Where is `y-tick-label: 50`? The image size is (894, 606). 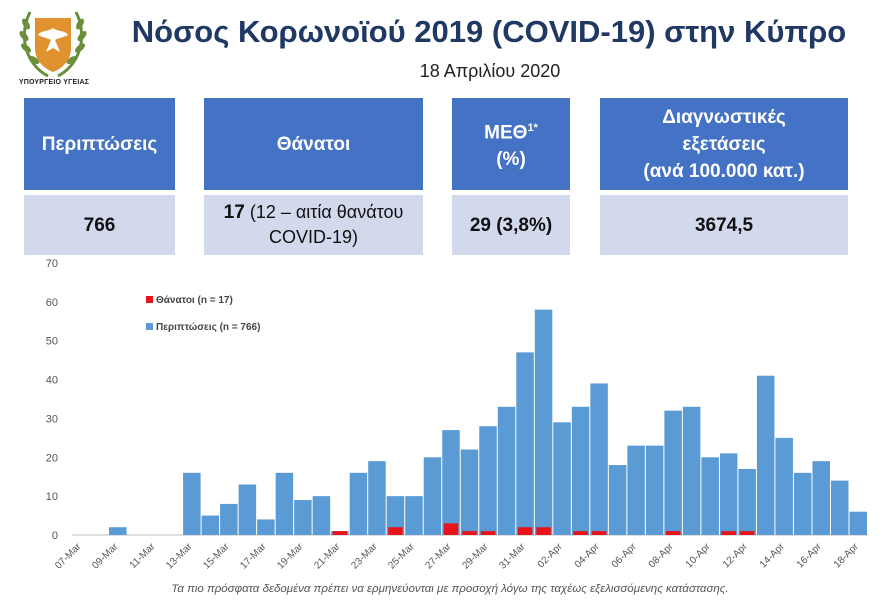 y-tick-label: 50 is located at coordinates (52, 342).